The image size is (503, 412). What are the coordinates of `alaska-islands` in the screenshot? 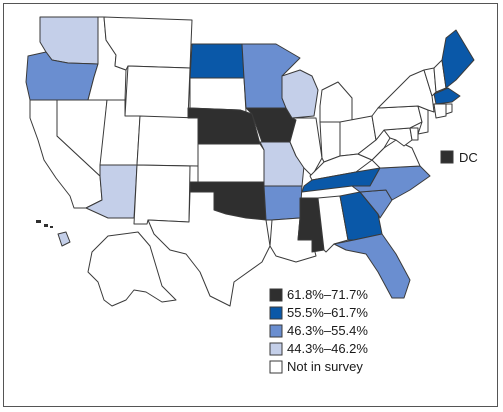 It's located at (44, 224).